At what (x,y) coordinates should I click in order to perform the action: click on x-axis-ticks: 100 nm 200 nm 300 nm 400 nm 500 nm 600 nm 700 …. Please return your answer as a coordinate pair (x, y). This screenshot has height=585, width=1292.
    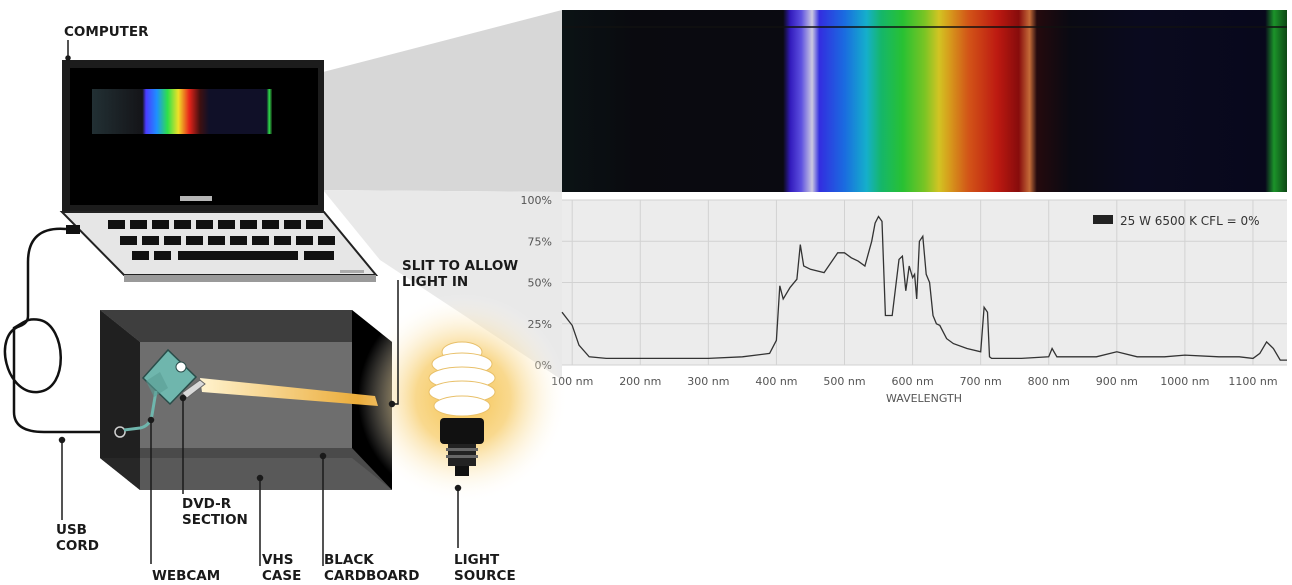
    Looking at the image, I should click on (914, 381).